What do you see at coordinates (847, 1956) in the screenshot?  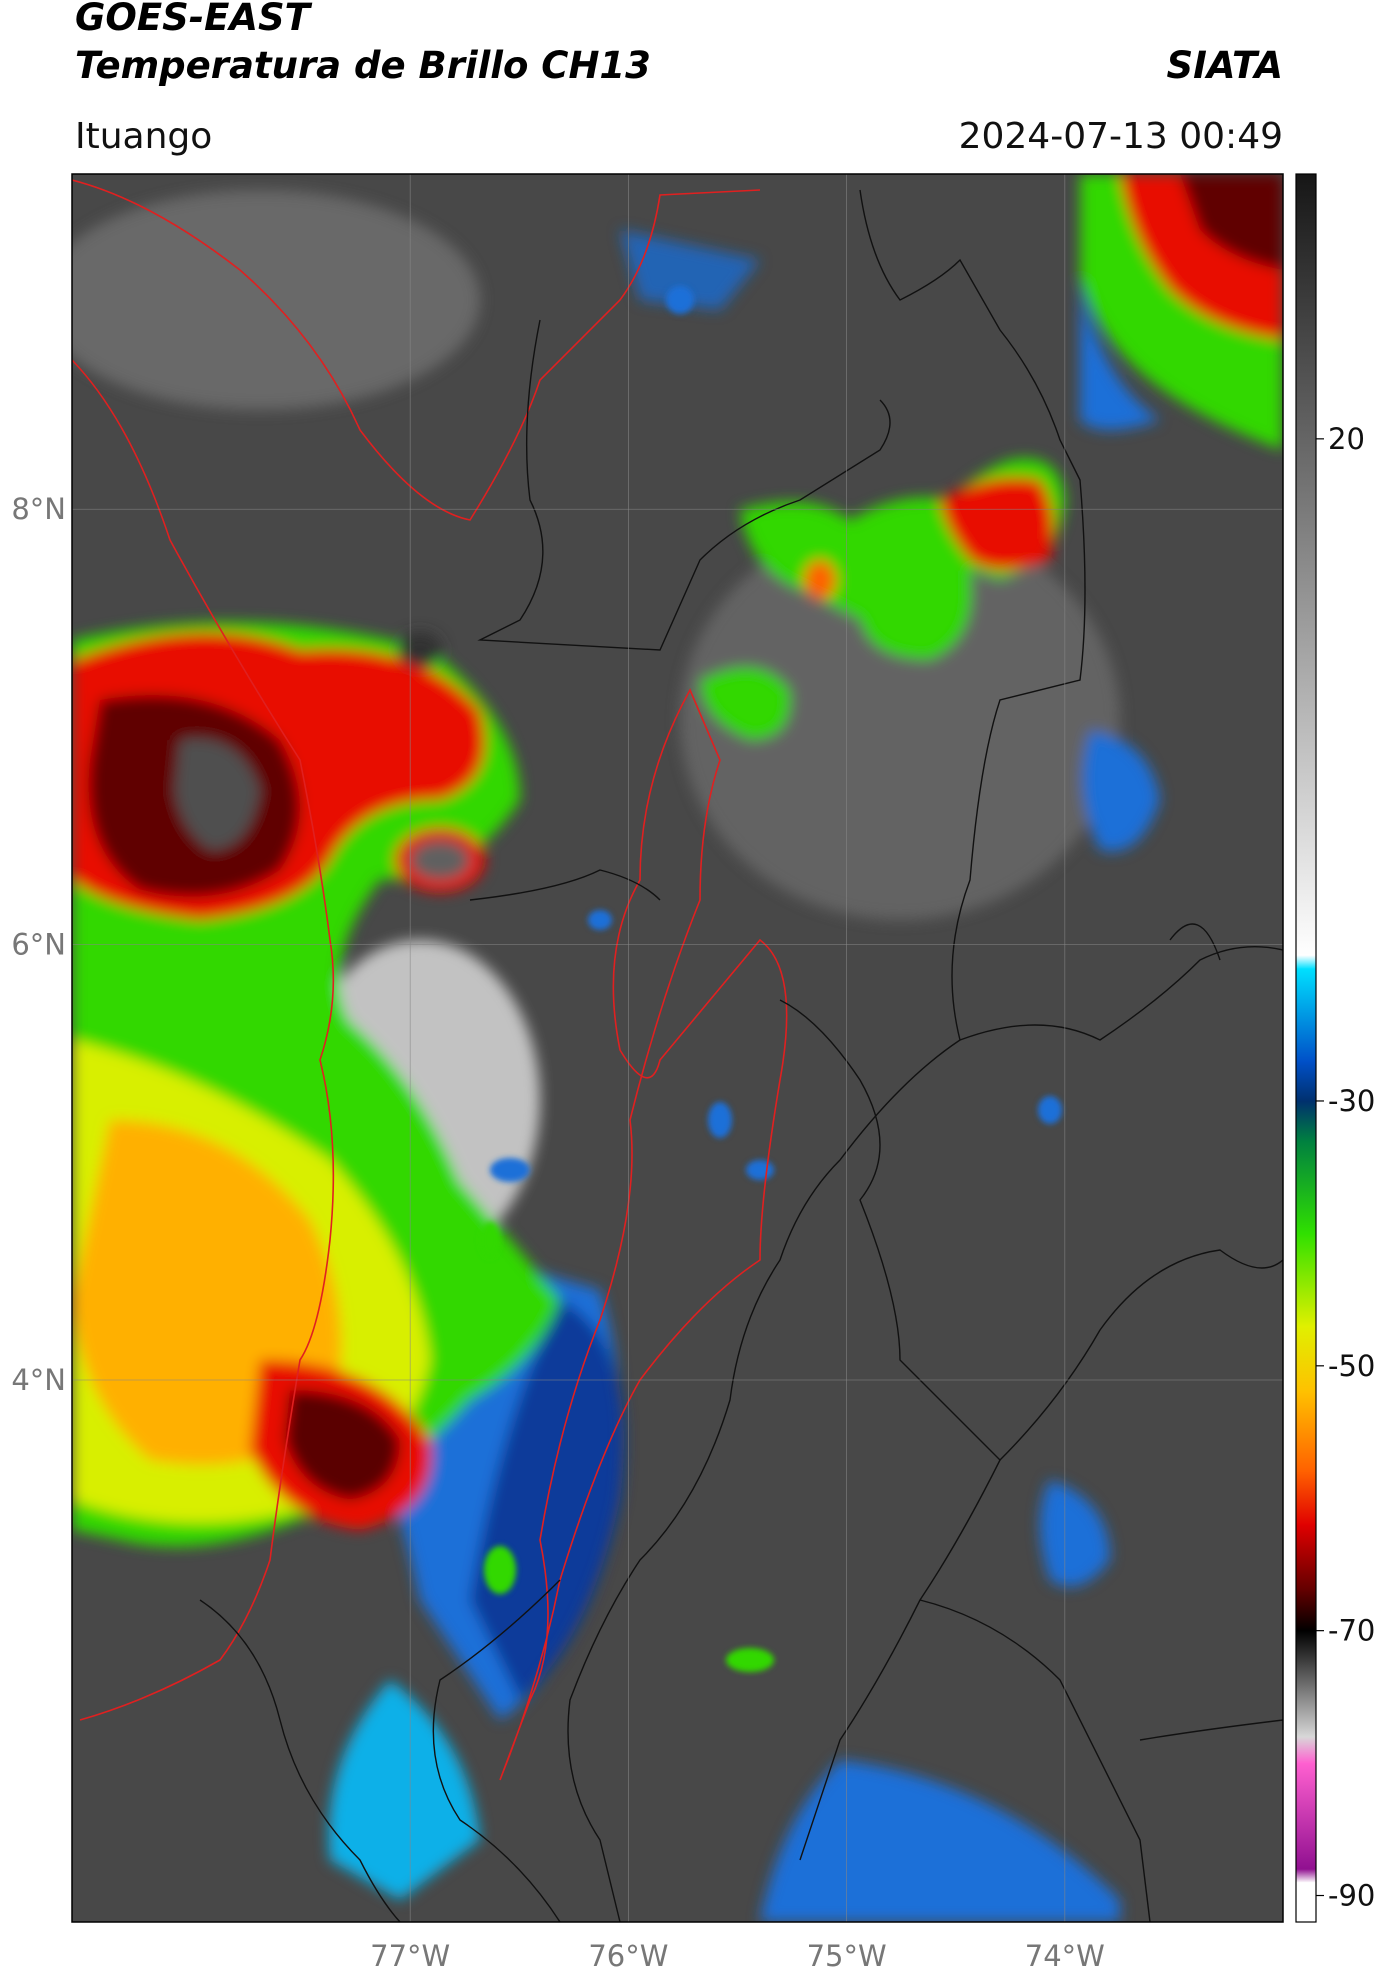 I see `lon-tick-label: 75°W` at bounding box center [847, 1956].